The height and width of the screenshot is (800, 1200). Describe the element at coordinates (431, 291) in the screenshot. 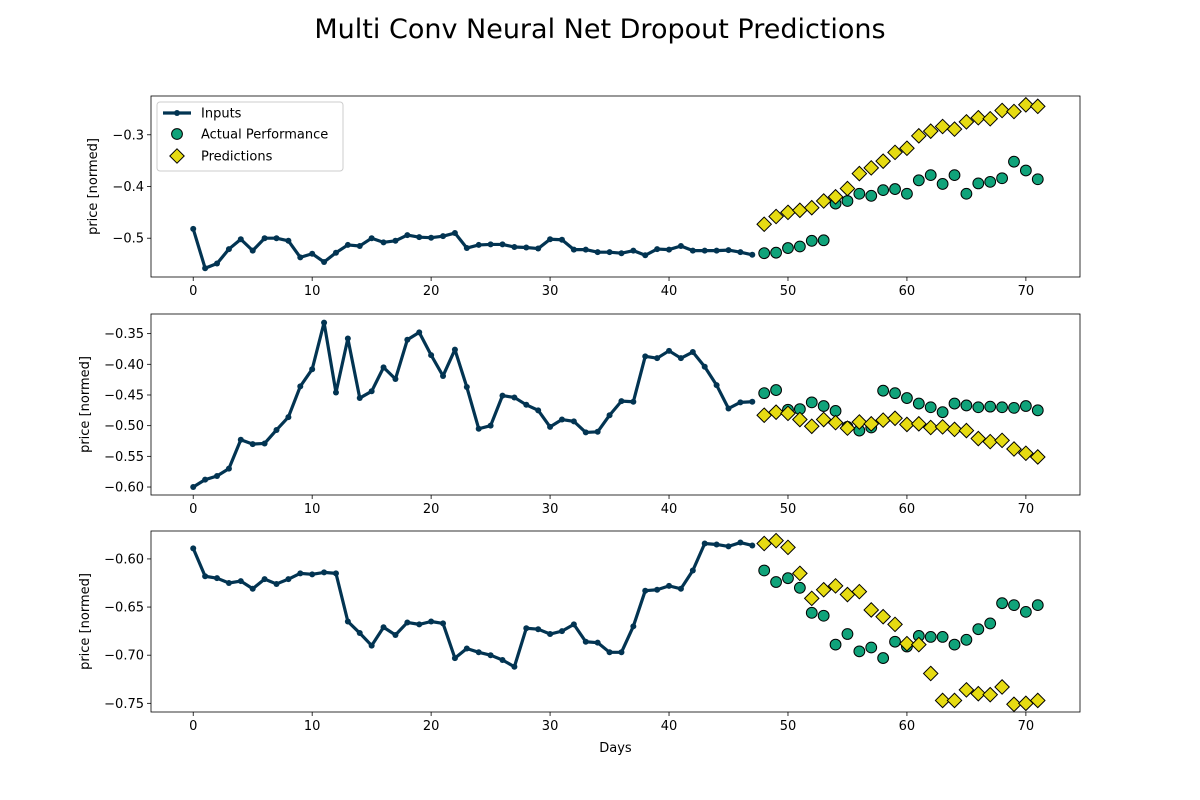

I see `x-tick-label: 20` at that location.